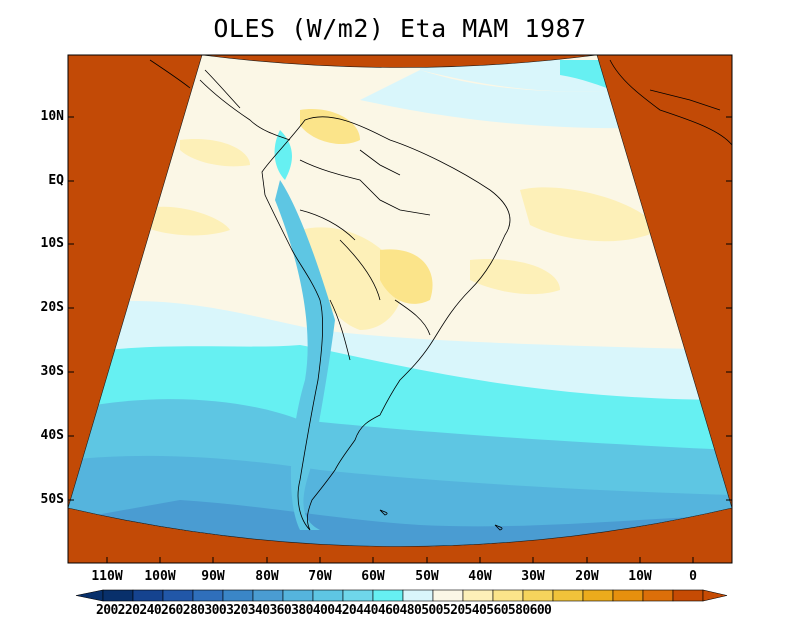 The height and width of the screenshot is (618, 800). What do you see at coordinates (52, 116) in the screenshot?
I see `lat-label-10n: 10N` at bounding box center [52, 116].